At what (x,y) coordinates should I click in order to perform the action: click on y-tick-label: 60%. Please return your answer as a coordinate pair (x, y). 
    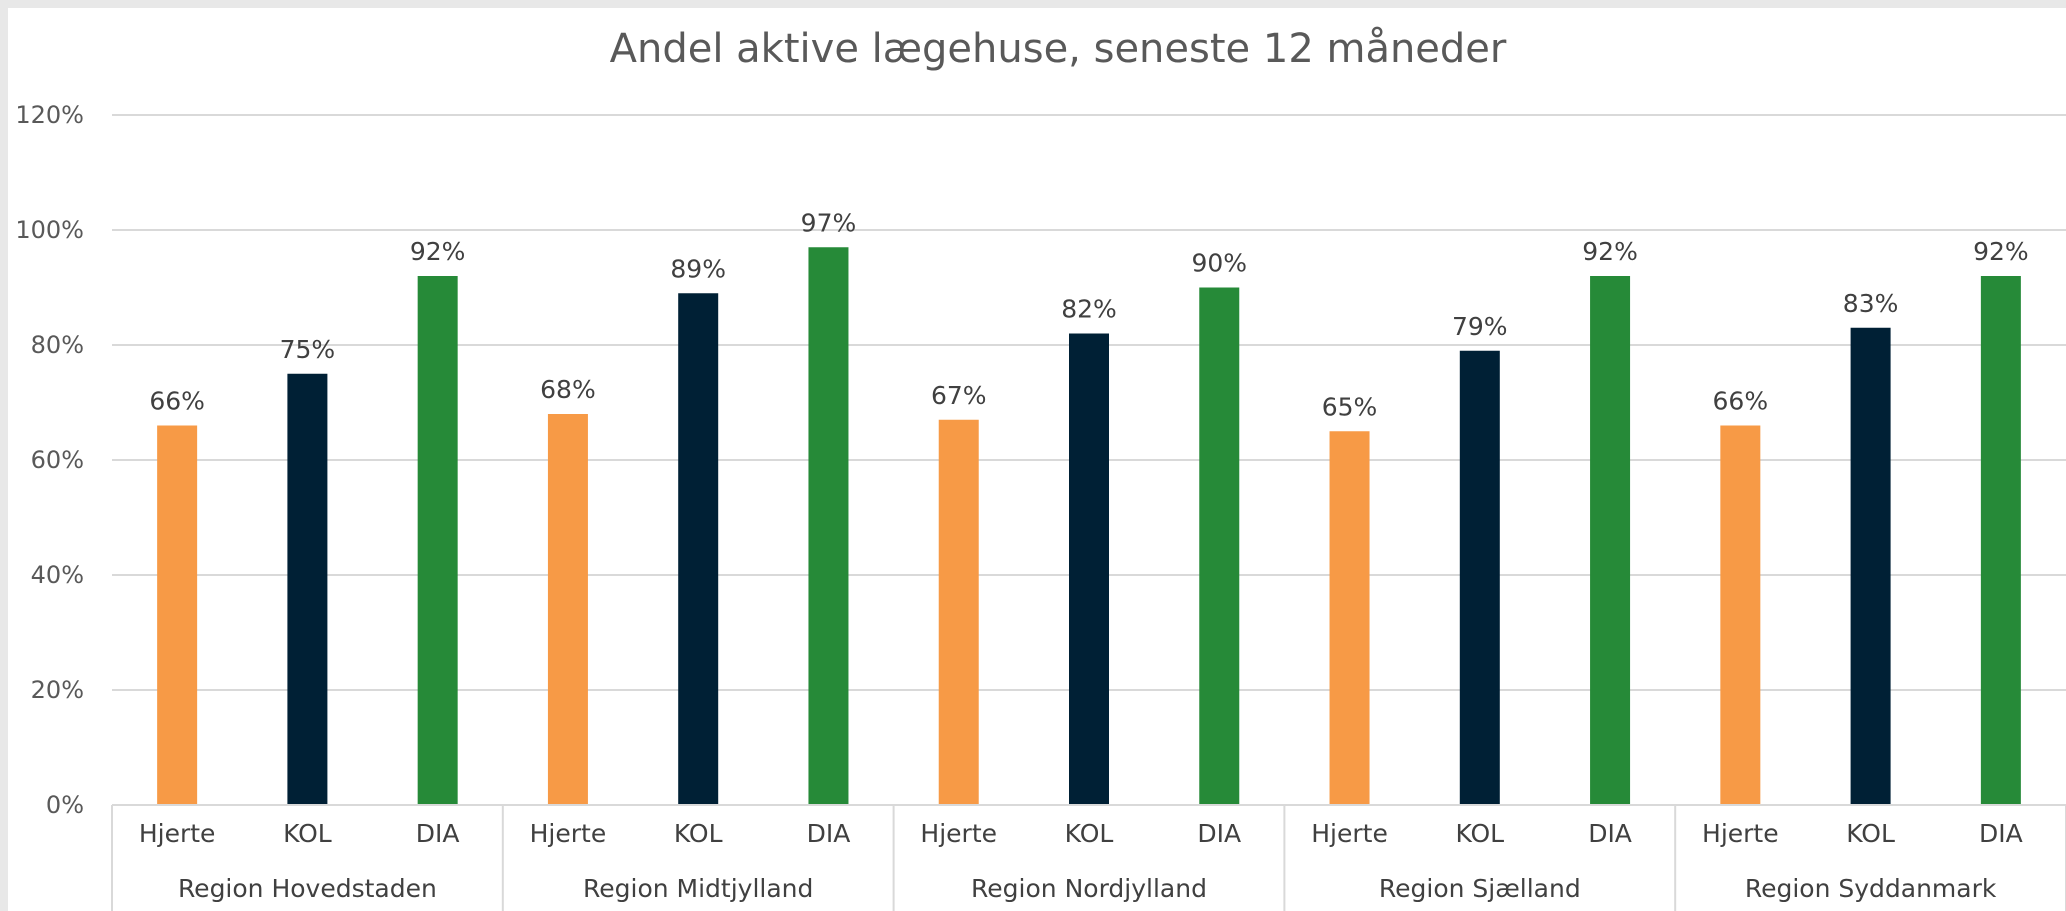
    Looking at the image, I should click on (57, 460).